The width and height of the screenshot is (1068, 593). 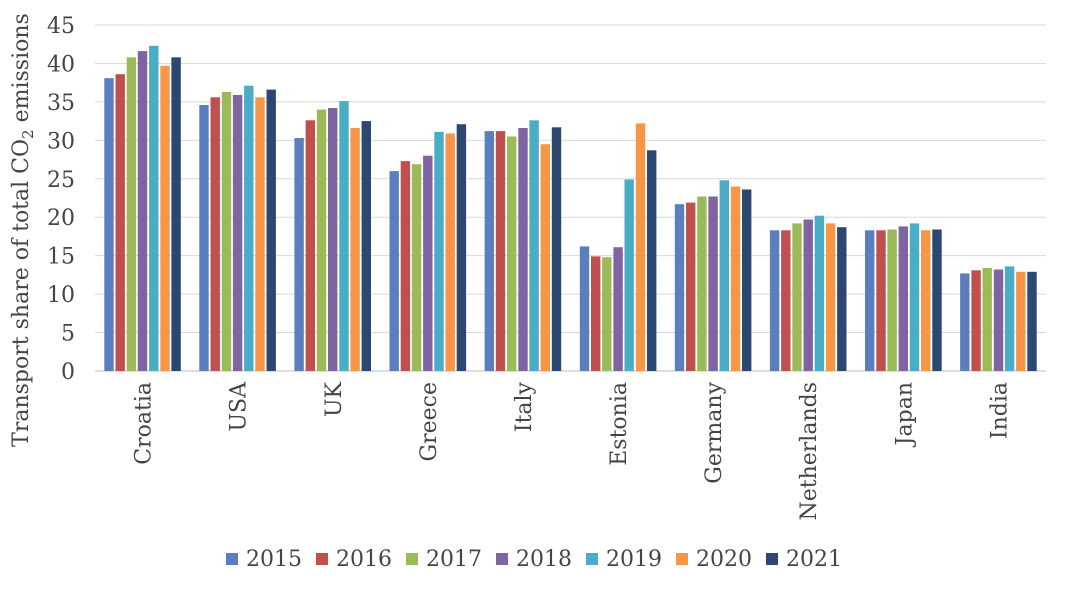 I want to click on y-axis-label: Transport share of total CO2 emissions, so click(x=23, y=230).